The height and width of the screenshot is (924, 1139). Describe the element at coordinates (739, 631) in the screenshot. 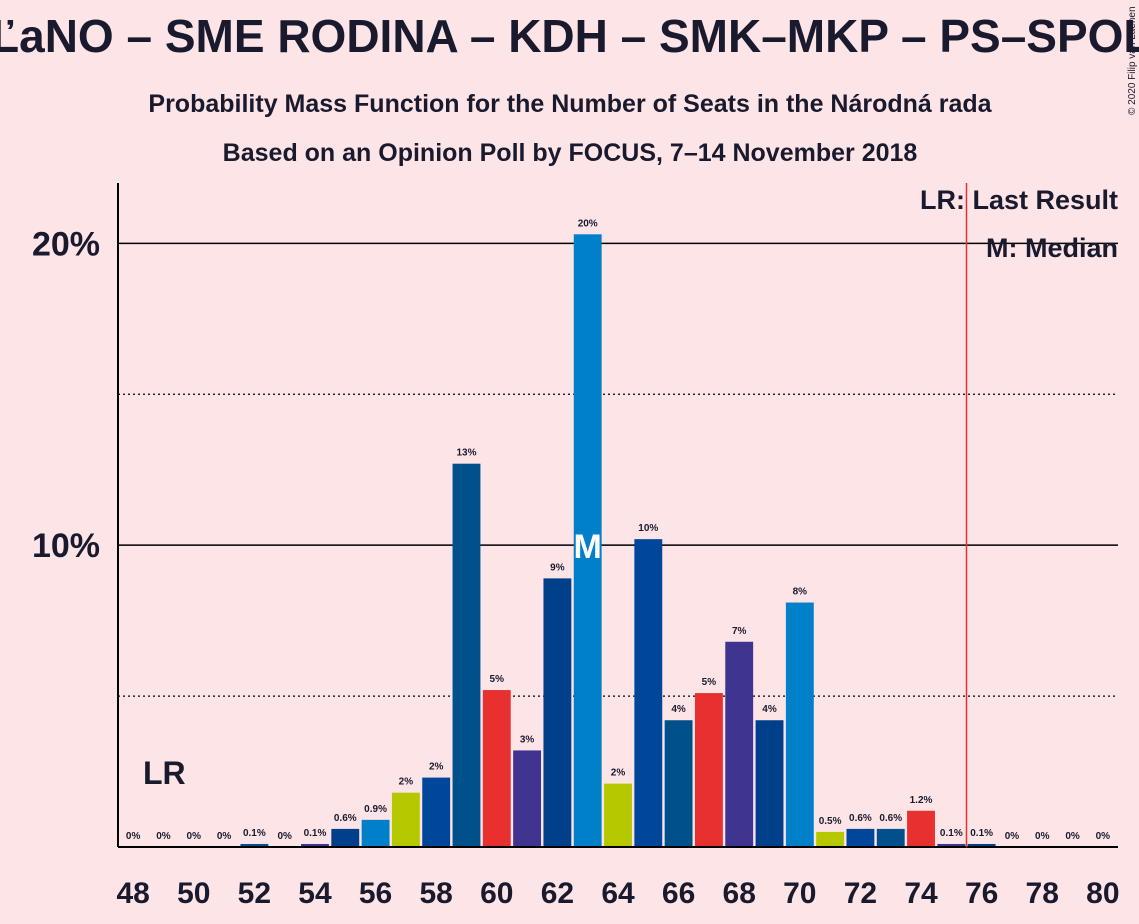

I see `data-label: 7%` at that location.